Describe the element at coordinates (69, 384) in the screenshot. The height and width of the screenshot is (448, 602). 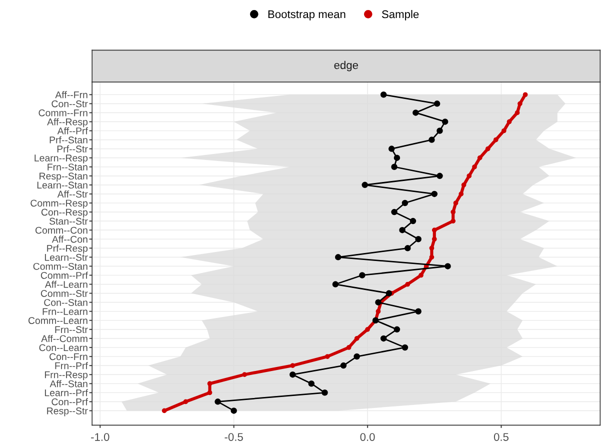
I see `y-tick-label: Aff--Stan` at that location.